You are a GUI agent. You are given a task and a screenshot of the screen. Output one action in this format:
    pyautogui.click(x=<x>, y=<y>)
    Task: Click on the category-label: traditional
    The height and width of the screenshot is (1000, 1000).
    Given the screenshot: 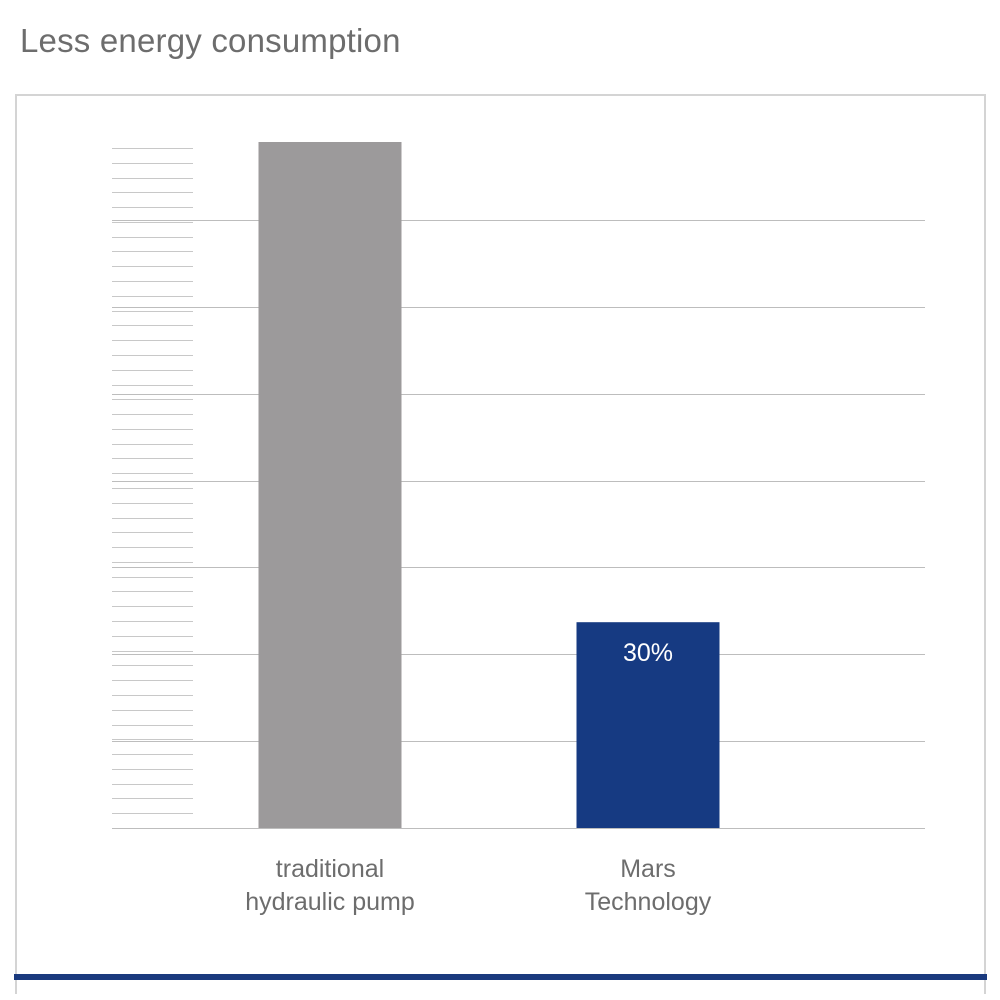 What is the action you would take?
    pyautogui.click(x=330, y=869)
    